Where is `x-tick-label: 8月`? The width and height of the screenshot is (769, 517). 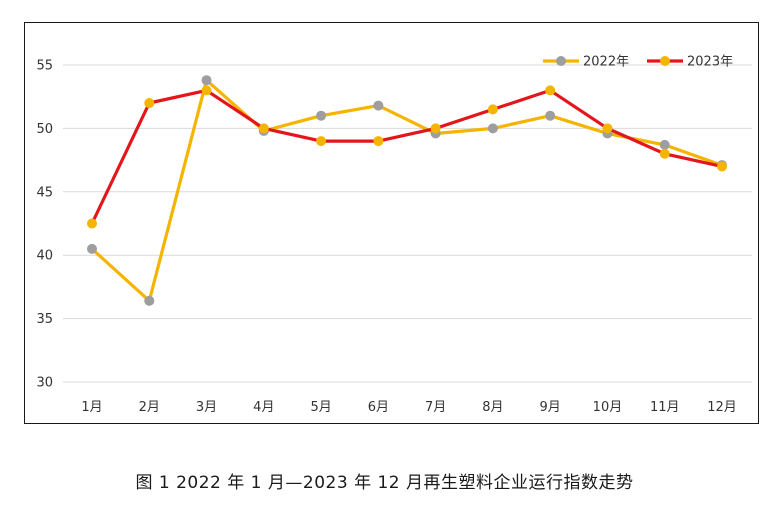
x-tick-label: 8月 is located at coordinates (492, 407).